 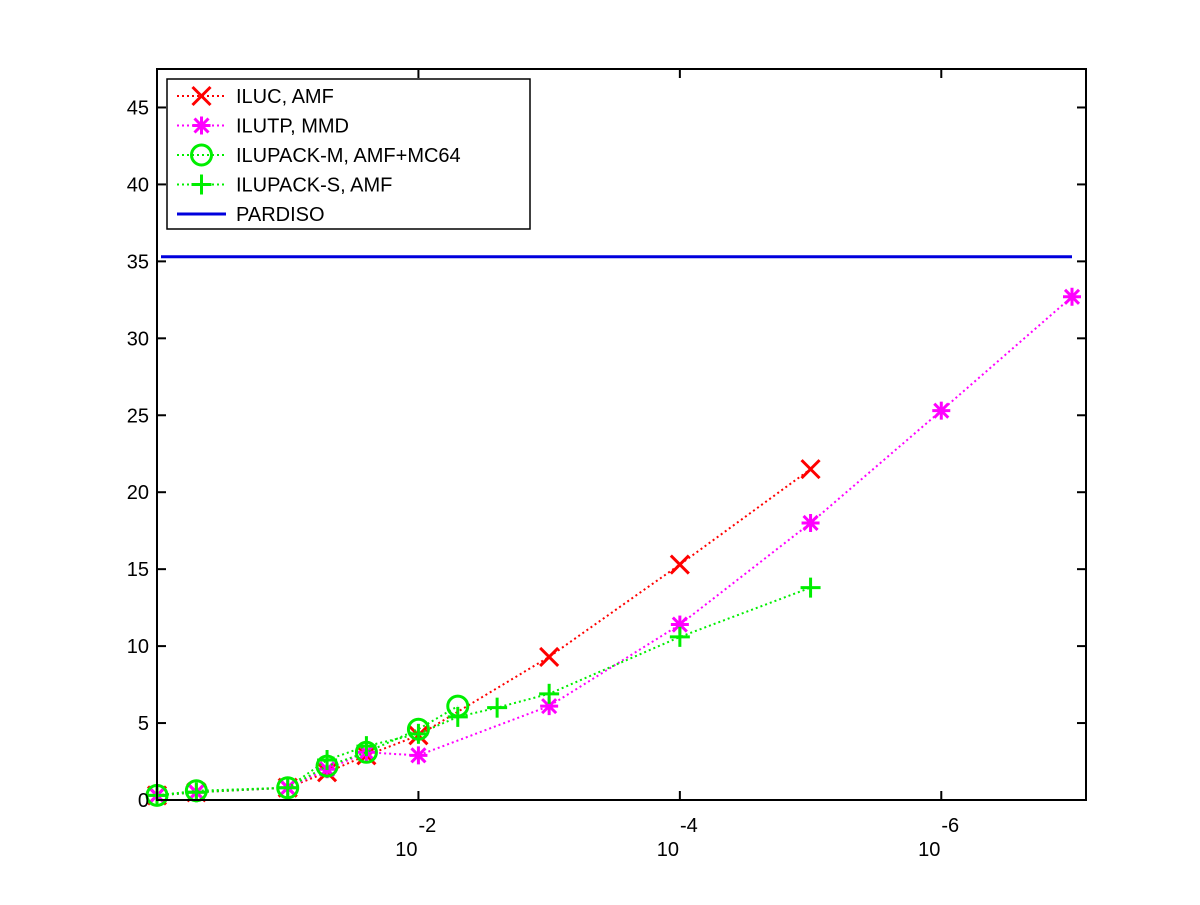 I want to click on data-point-0-6-stroke, so click(x=549, y=656).